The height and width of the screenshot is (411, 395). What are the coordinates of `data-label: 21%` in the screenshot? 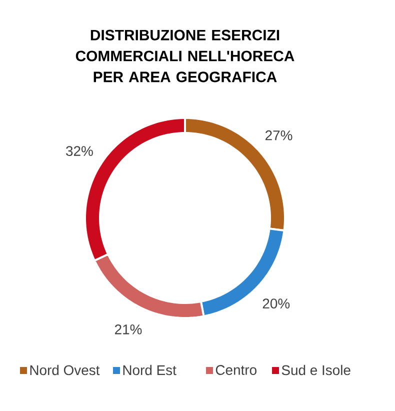 It's located at (128, 329).